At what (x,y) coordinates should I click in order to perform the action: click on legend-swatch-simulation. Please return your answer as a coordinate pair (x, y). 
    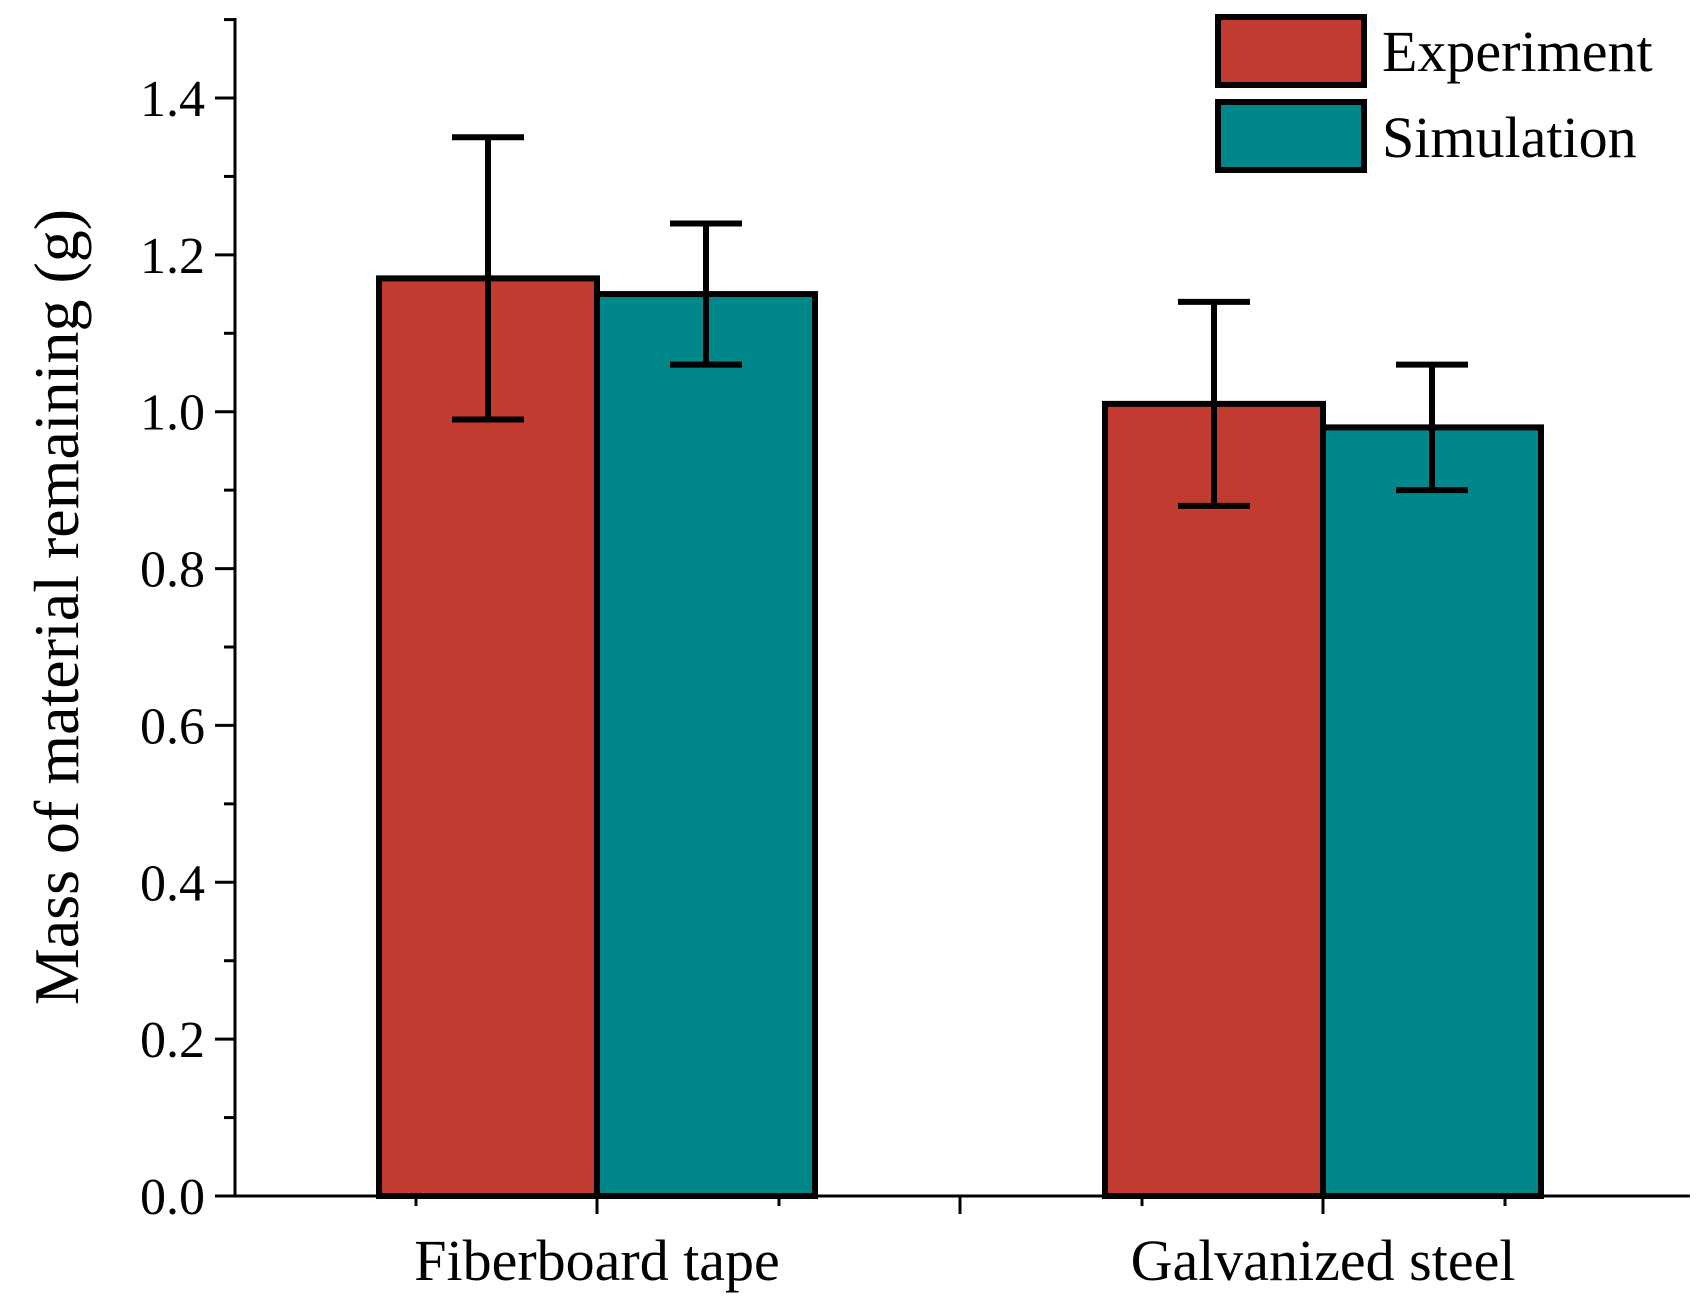
    Looking at the image, I should click on (1291, 136).